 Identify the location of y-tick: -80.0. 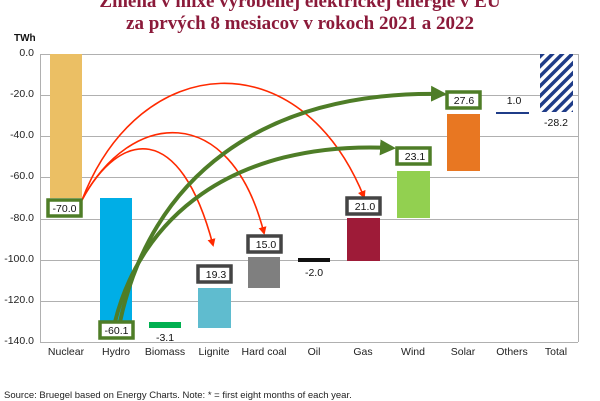
(22, 218).